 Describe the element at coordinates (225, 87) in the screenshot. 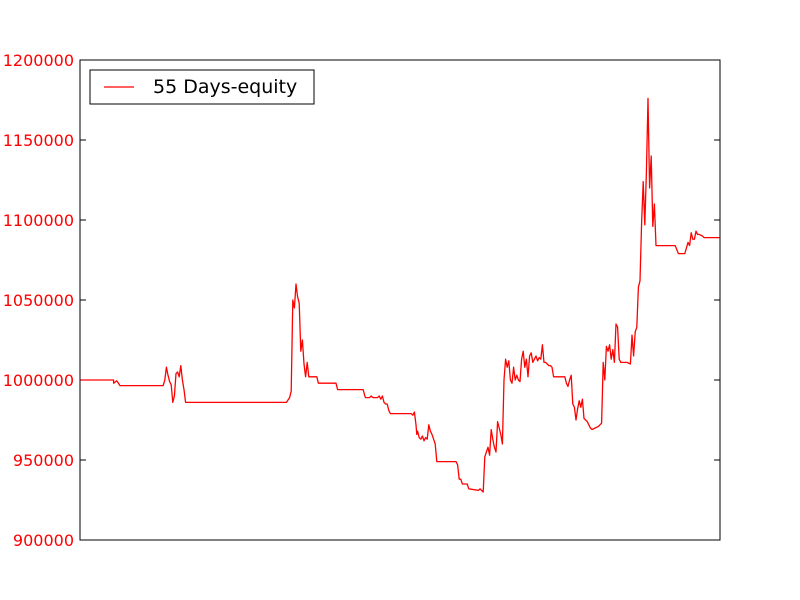

I see `legend-label: 55 Days-equity` at that location.